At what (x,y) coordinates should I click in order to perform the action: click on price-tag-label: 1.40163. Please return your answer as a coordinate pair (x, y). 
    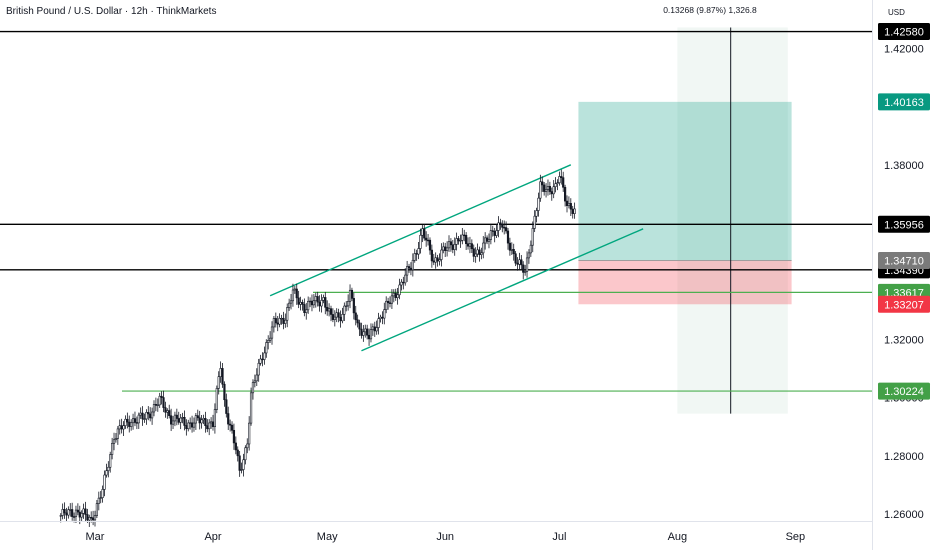
    Looking at the image, I should click on (904, 103).